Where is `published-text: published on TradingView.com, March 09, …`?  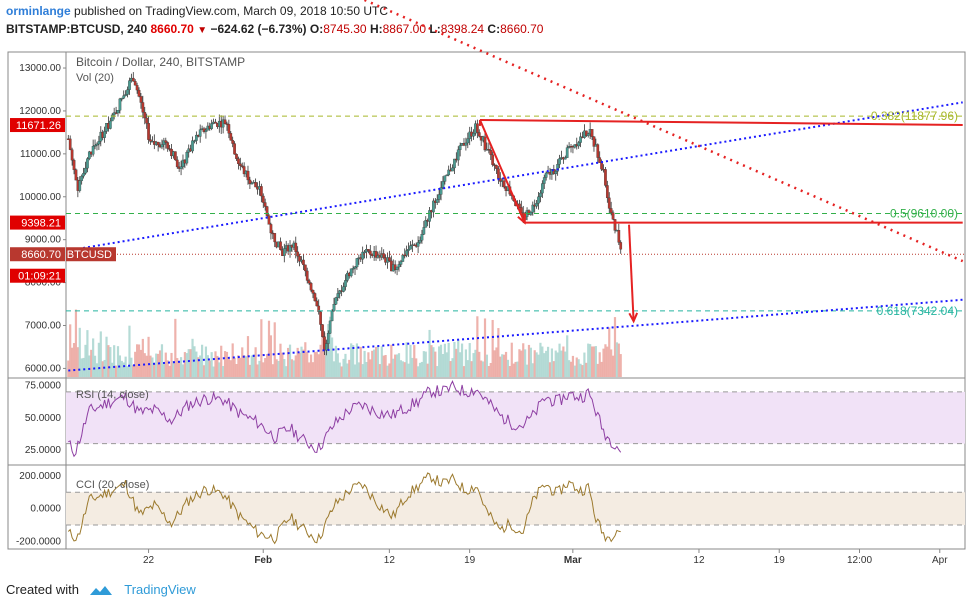
published-text: published on TradingView.com, March 09, … is located at coordinates (231, 11).